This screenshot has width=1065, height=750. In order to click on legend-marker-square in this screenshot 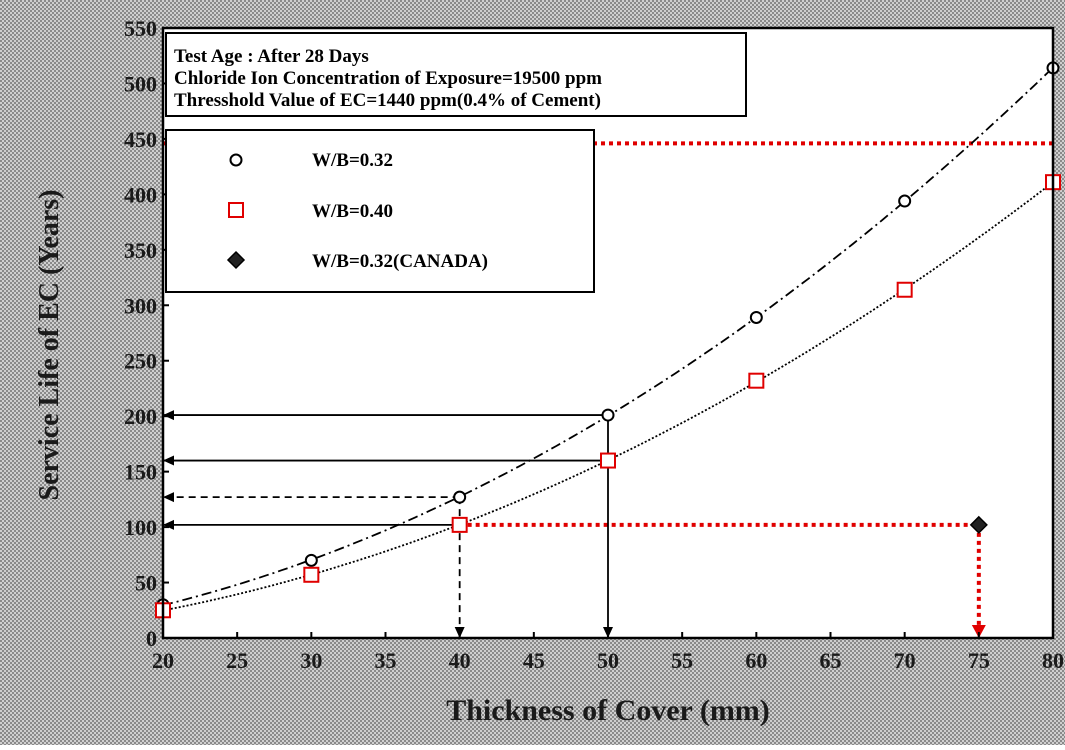, I will do `click(236, 210)`.